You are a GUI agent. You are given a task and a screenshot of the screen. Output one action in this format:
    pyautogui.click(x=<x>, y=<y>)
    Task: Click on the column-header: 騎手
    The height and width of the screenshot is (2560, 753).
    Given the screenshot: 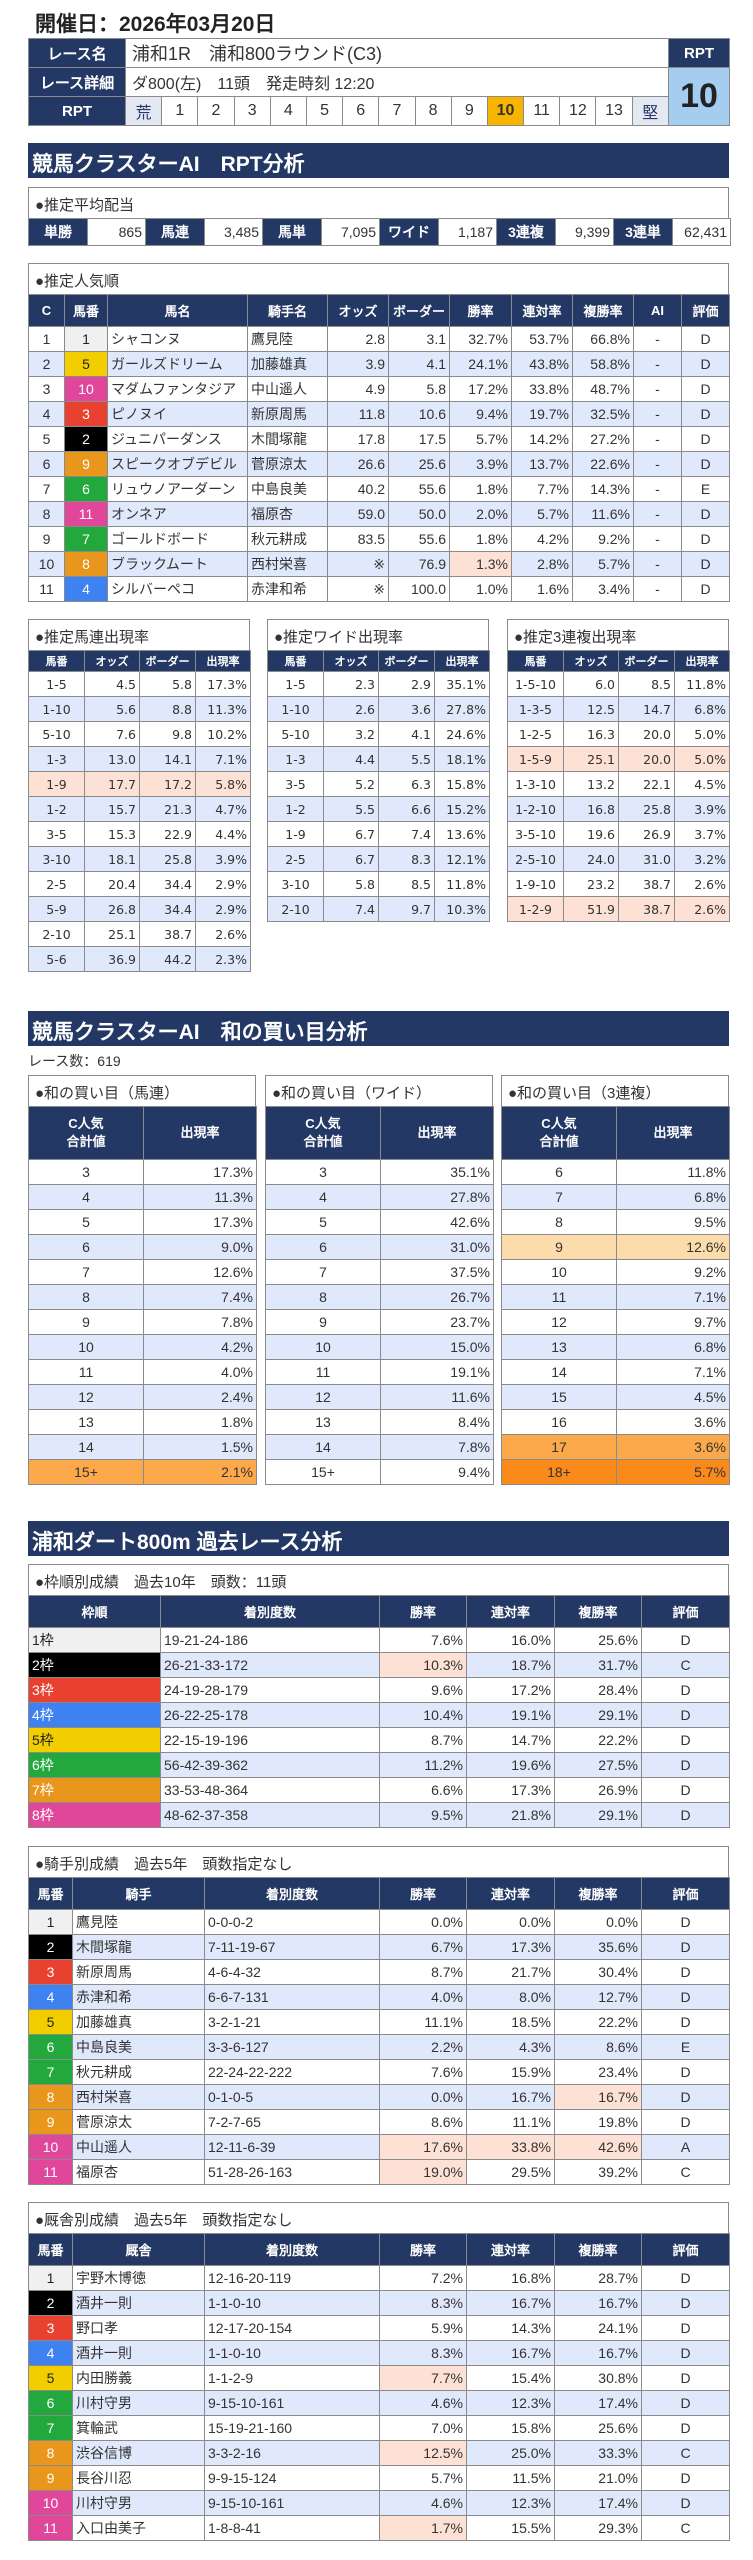 What is the action you would take?
    pyautogui.click(x=138, y=1893)
    